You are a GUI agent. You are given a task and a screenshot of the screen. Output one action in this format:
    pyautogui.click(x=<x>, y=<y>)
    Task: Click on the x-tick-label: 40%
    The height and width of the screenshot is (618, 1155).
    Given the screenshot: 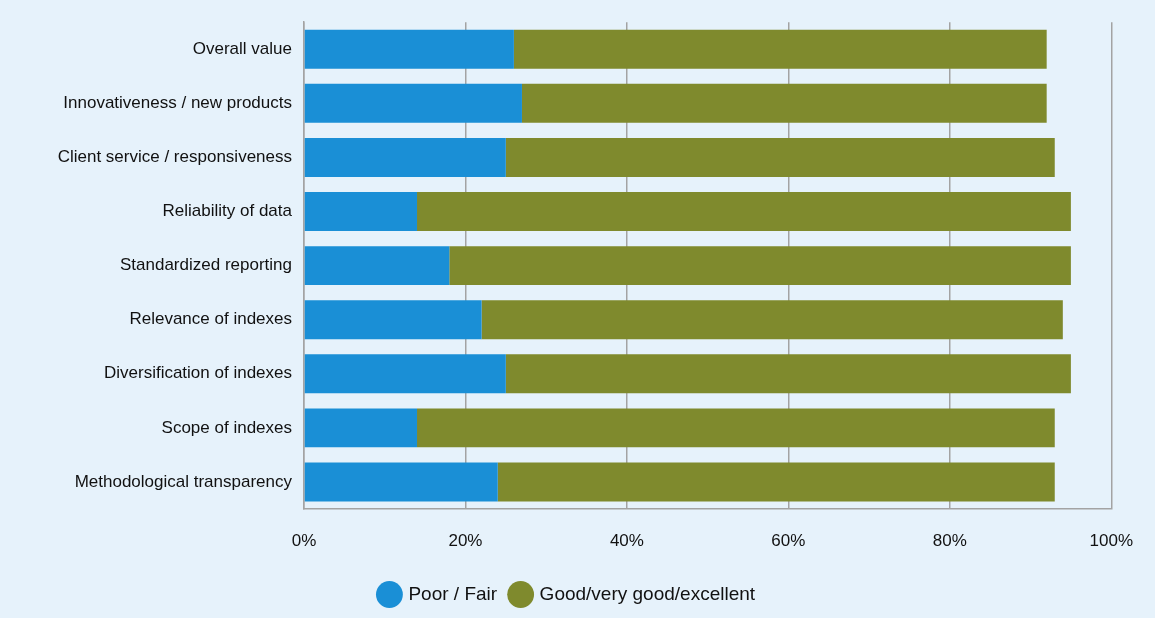 What is the action you would take?
    pyautogui.click(x=626, y=540)
    